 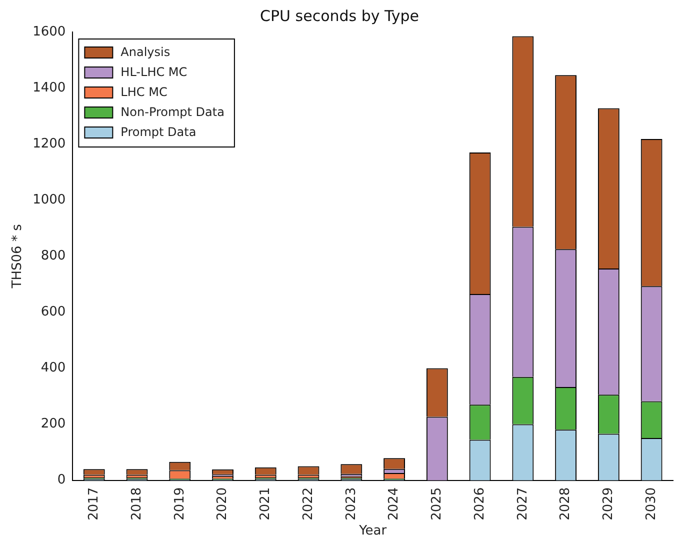 I want to click on x-axis-title: Year, so click(x=373, y=531).